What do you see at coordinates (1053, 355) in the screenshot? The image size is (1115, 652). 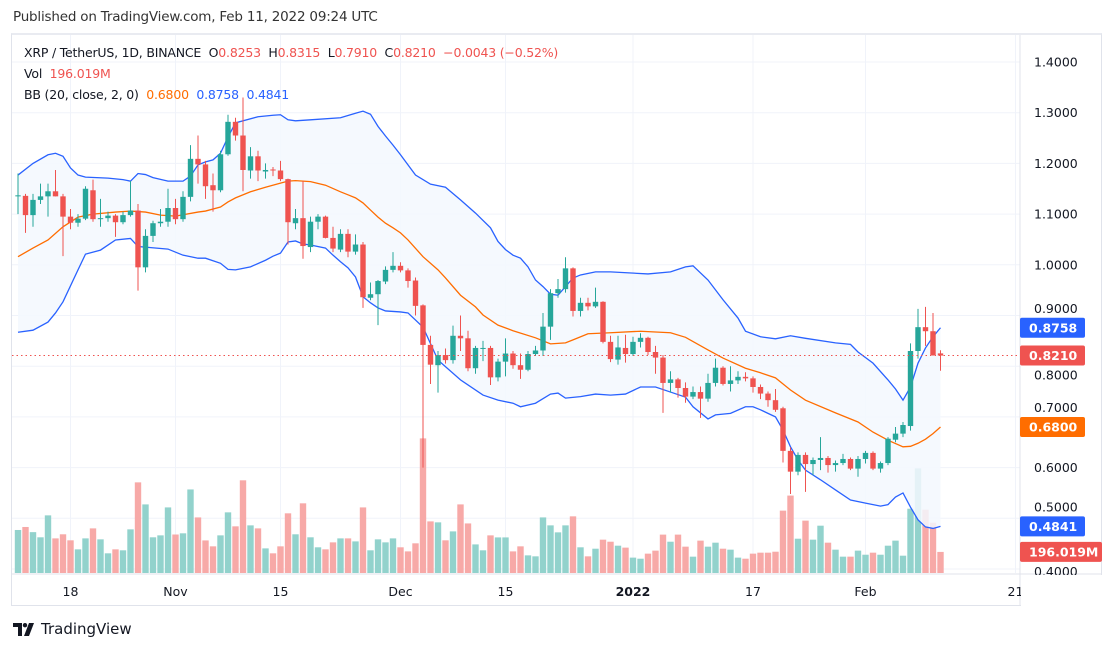 I see `price-tag-label: 0.8210` at bounding box center [1053, 355].